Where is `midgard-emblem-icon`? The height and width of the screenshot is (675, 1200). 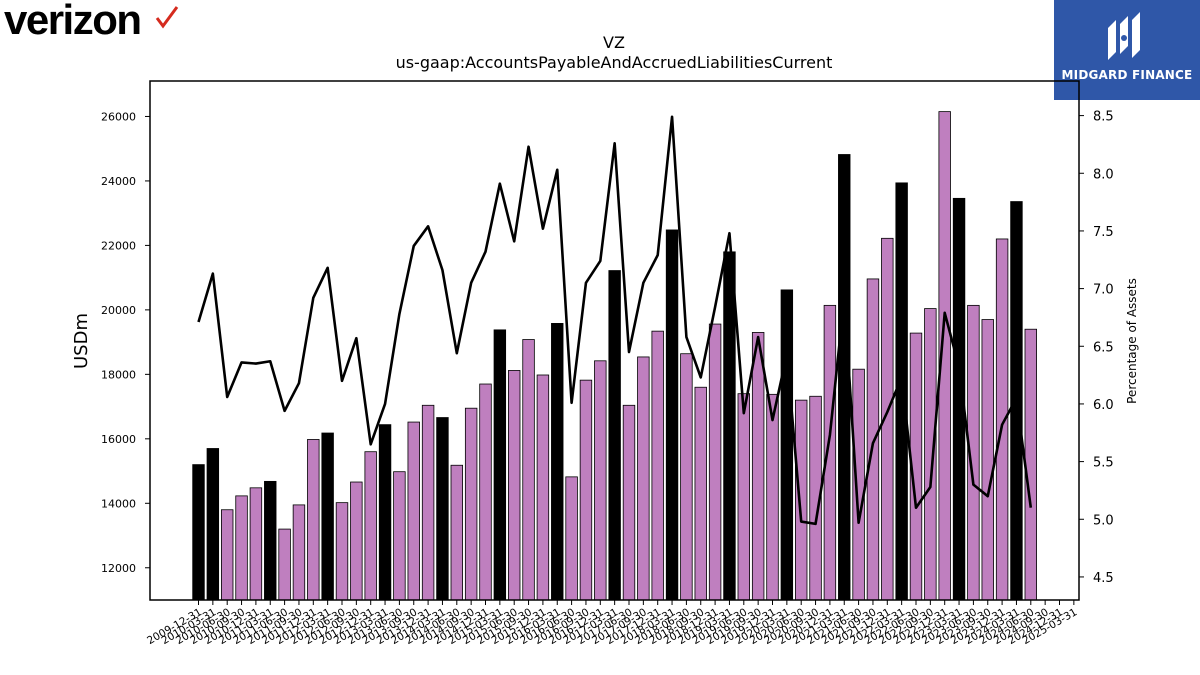
midgard-emblem-icon is located at coordinates (1124, 36).